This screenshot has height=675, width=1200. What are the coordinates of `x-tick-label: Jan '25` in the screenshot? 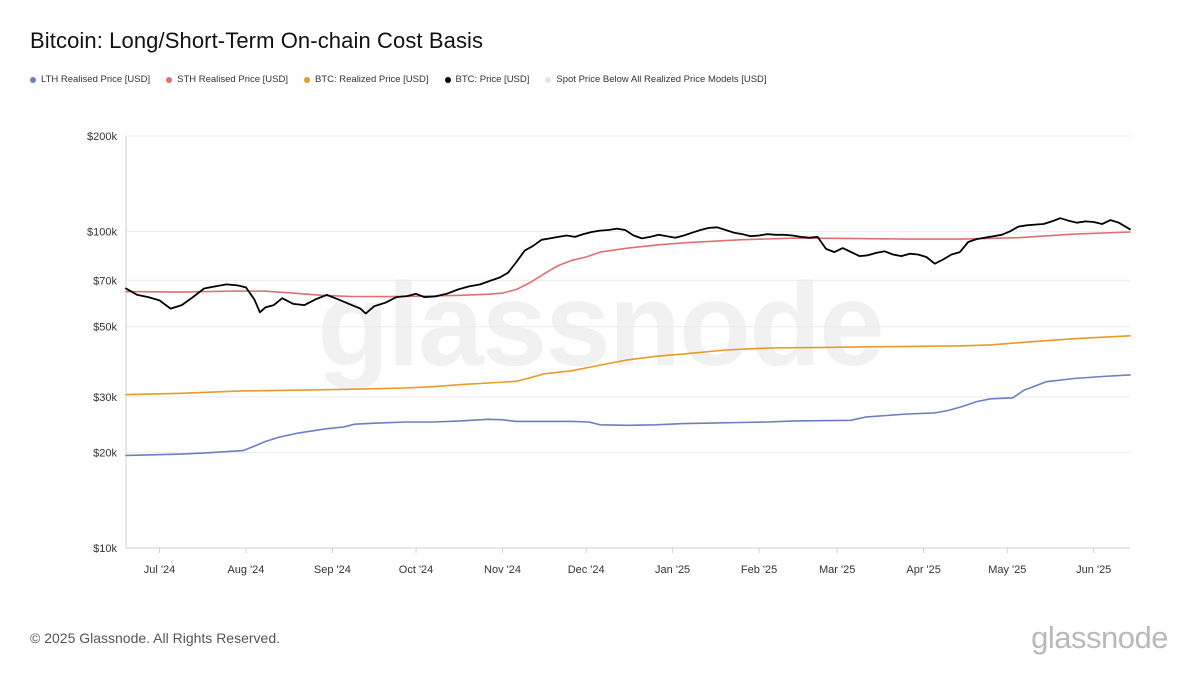 It's located at (672, 570).